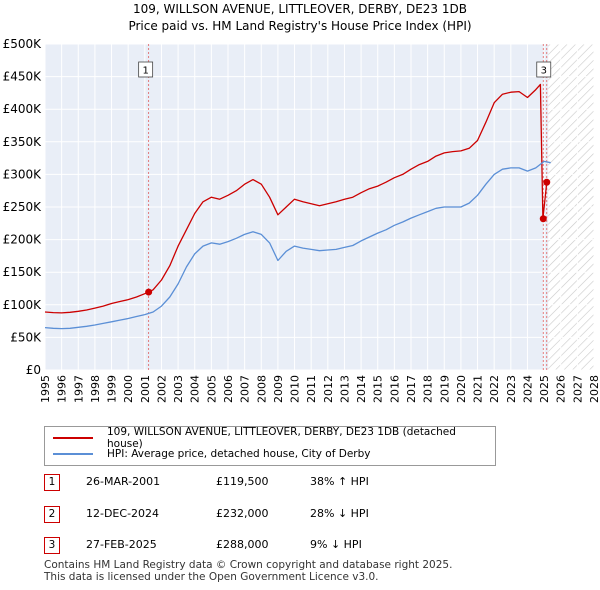 The height and width of the screenshot is (590, 600). I want to click on transaction-price: £232,000, so click(242, 513).